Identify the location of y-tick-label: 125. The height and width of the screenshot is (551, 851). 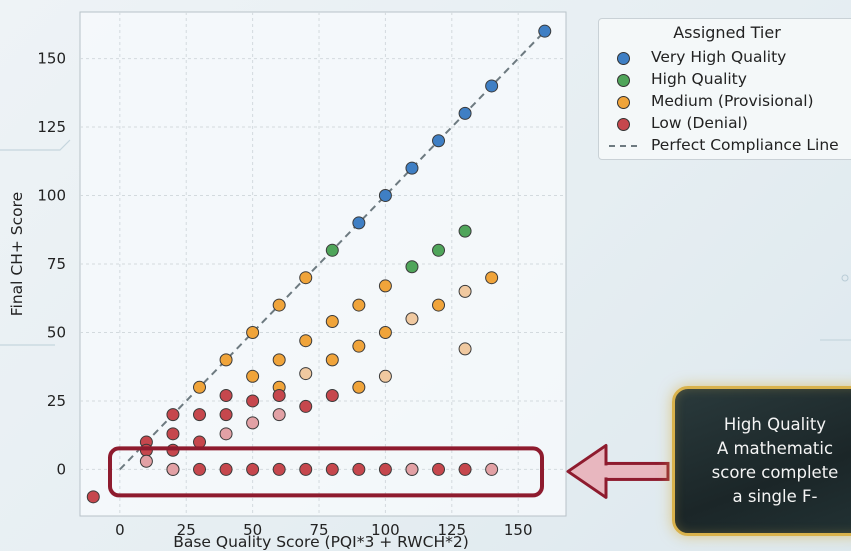
(51, 127).